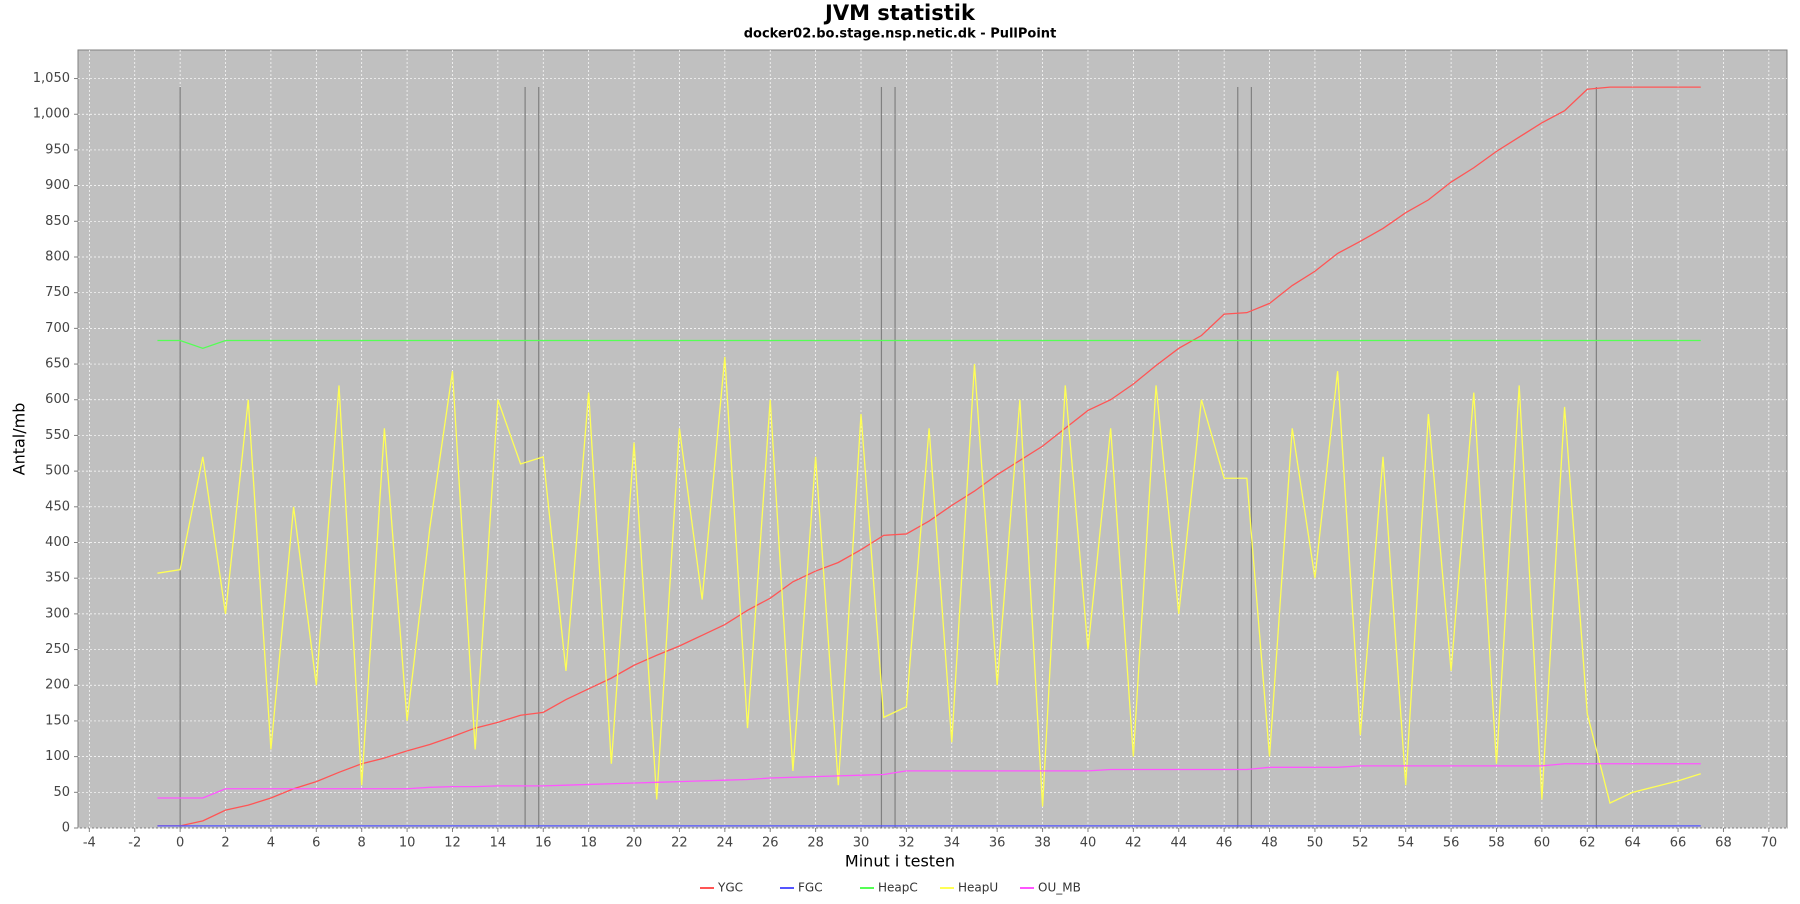 The width and height of the screenshot is (1800, 904). Describe the element at coordinates (978, 888) in the screenshot. I see `legend-label: HeapU` at that location.